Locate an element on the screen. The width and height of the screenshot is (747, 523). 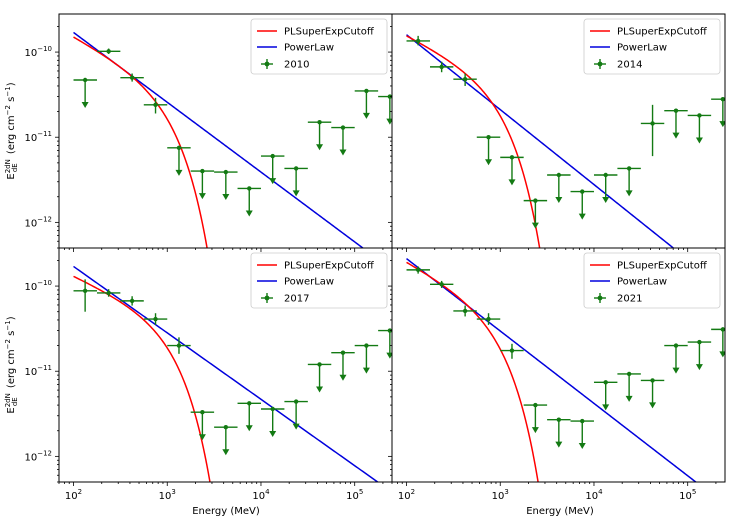
y-axis-label-bottom: E2dNdE (erg cm−2 s−1) is located at coordinates (11, 364).